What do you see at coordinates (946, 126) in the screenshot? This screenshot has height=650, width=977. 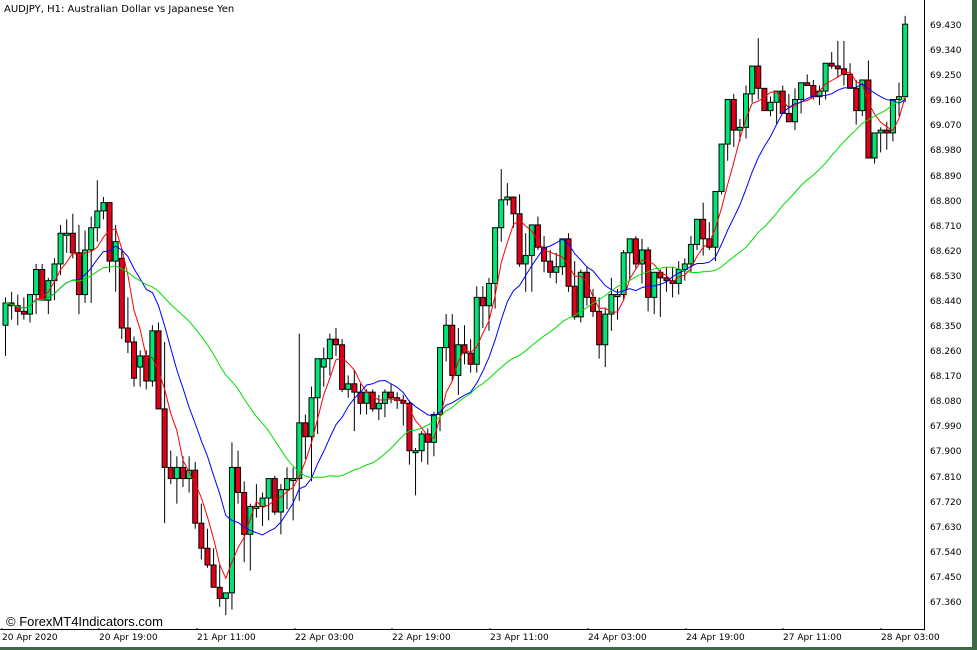 I see `price-tick-label: 69.070` at bounding box center [946, 126].